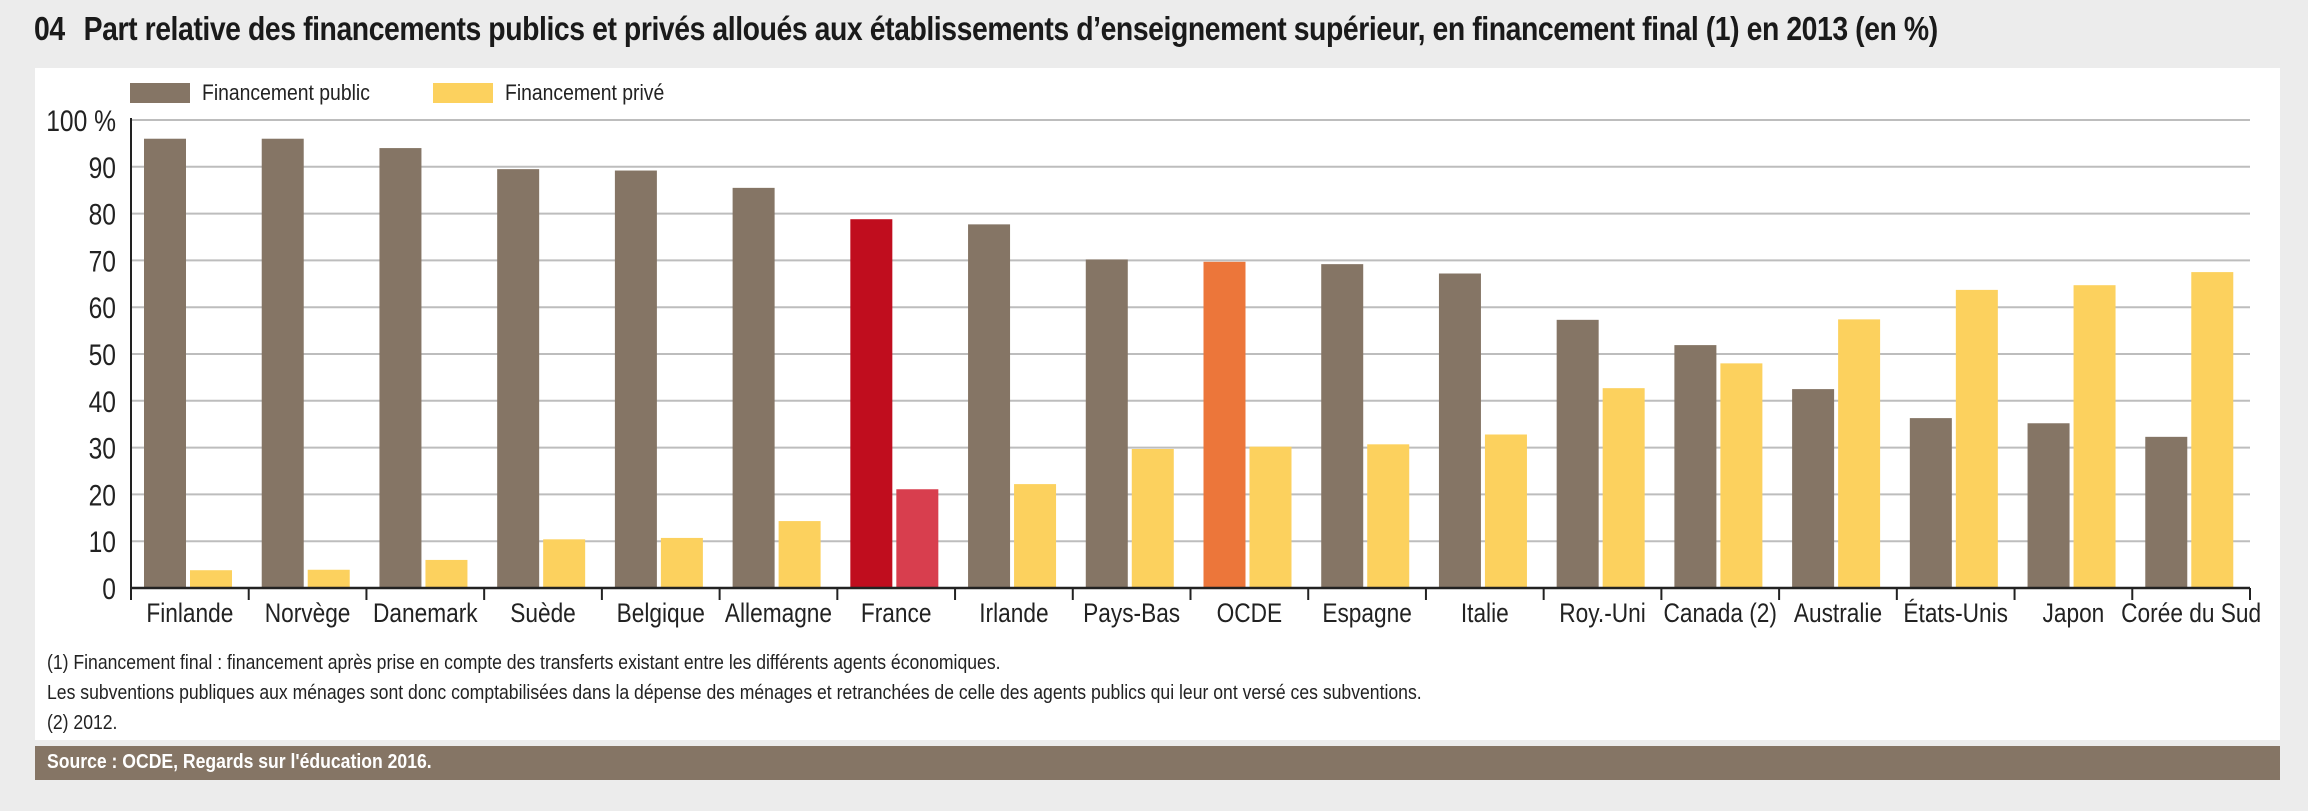 The width and height of the screenshot is (2308, 811). I want to click on x-tick-label: Finlande, so click(189, 613).